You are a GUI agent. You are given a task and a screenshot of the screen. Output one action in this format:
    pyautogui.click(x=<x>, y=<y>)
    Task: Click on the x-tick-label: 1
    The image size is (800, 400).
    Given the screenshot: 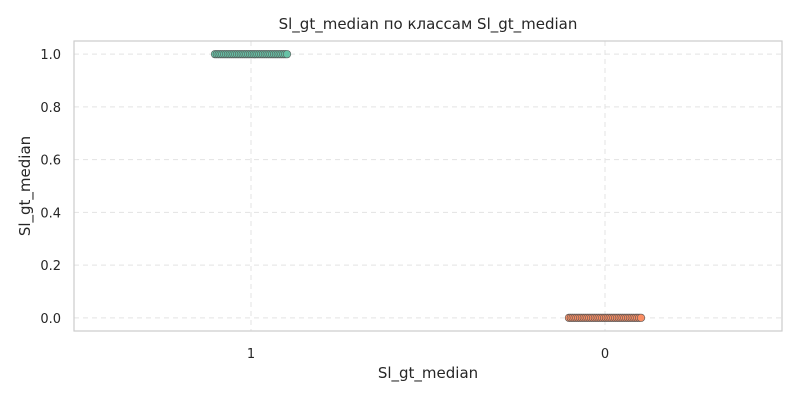 What is the action you would take?
    pyautogui.click(x=251, y=354)
    